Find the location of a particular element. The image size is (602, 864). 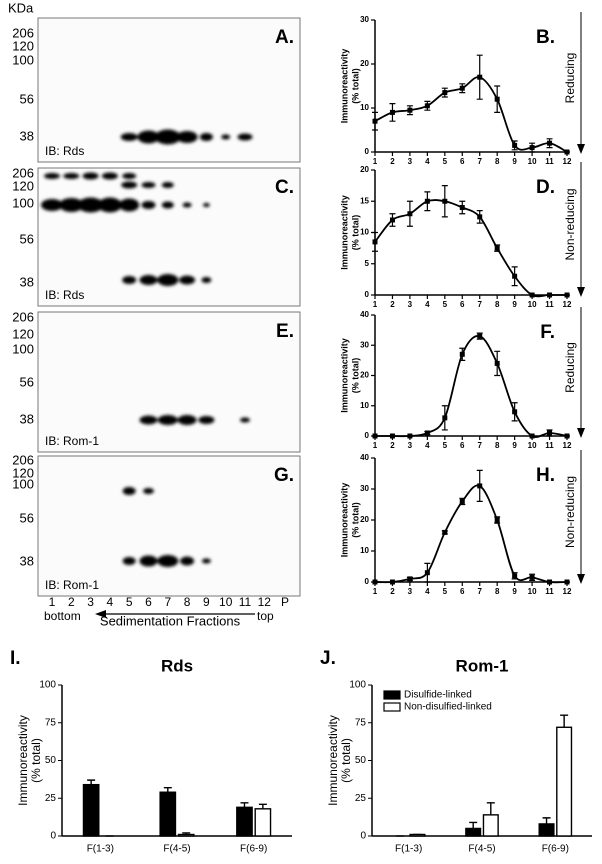

legend-label: Non-disulfied-linked is located at coordinates (448, 707).